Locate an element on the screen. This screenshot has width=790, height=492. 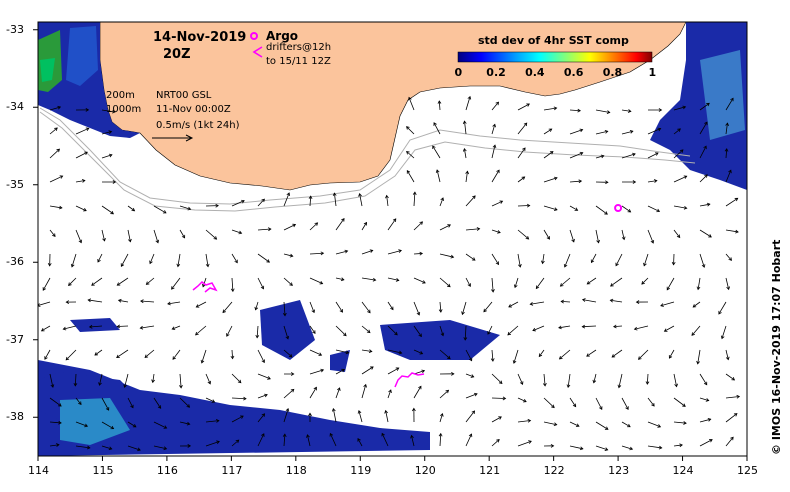
x-tick-label: 121 is located at coordinates (490, 470).